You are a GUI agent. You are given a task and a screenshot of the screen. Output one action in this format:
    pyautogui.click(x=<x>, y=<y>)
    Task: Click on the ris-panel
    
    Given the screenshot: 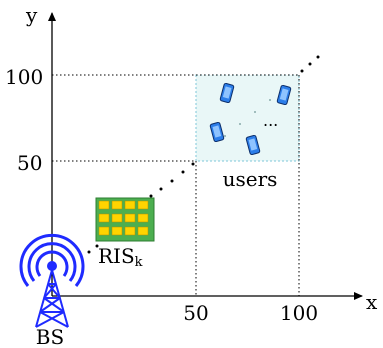 What is the action you would take?
    pyautogui.click(x=125, y=219)
    